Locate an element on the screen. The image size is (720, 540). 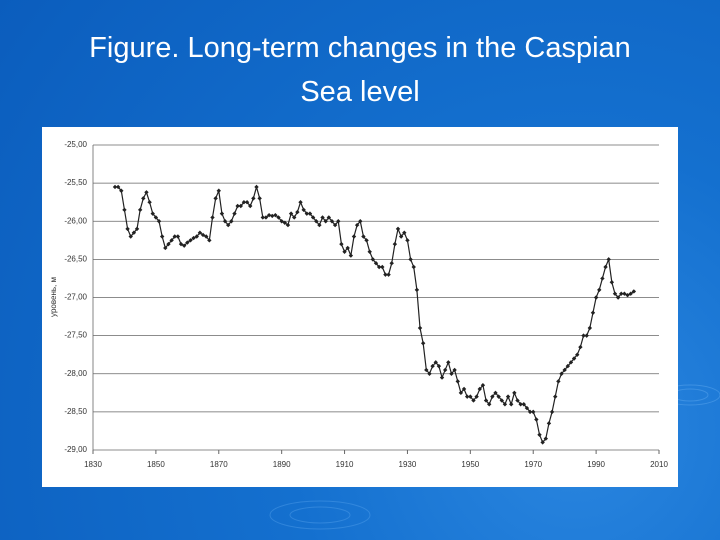
y-tick-label: -26,50 is located at coordinates (75, 258).